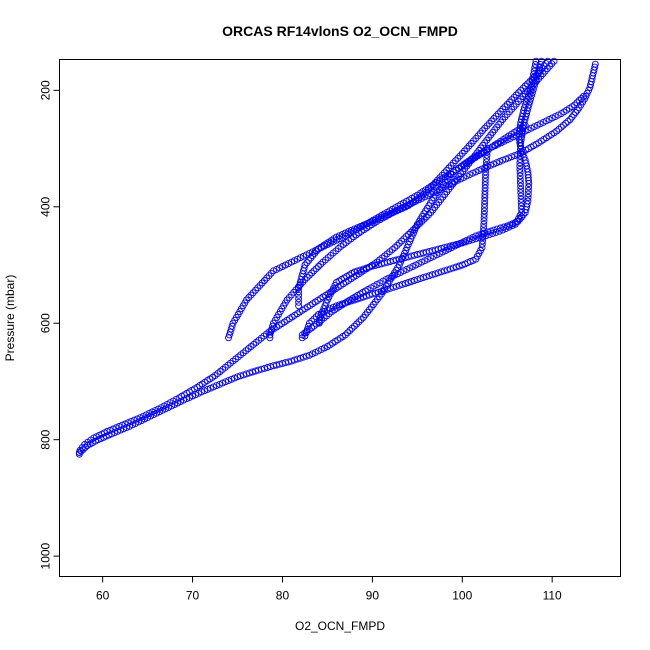  I want to click on chart-title: ORCAS RF14vlonS O2_OCN_FMPD, so click(340, 31).